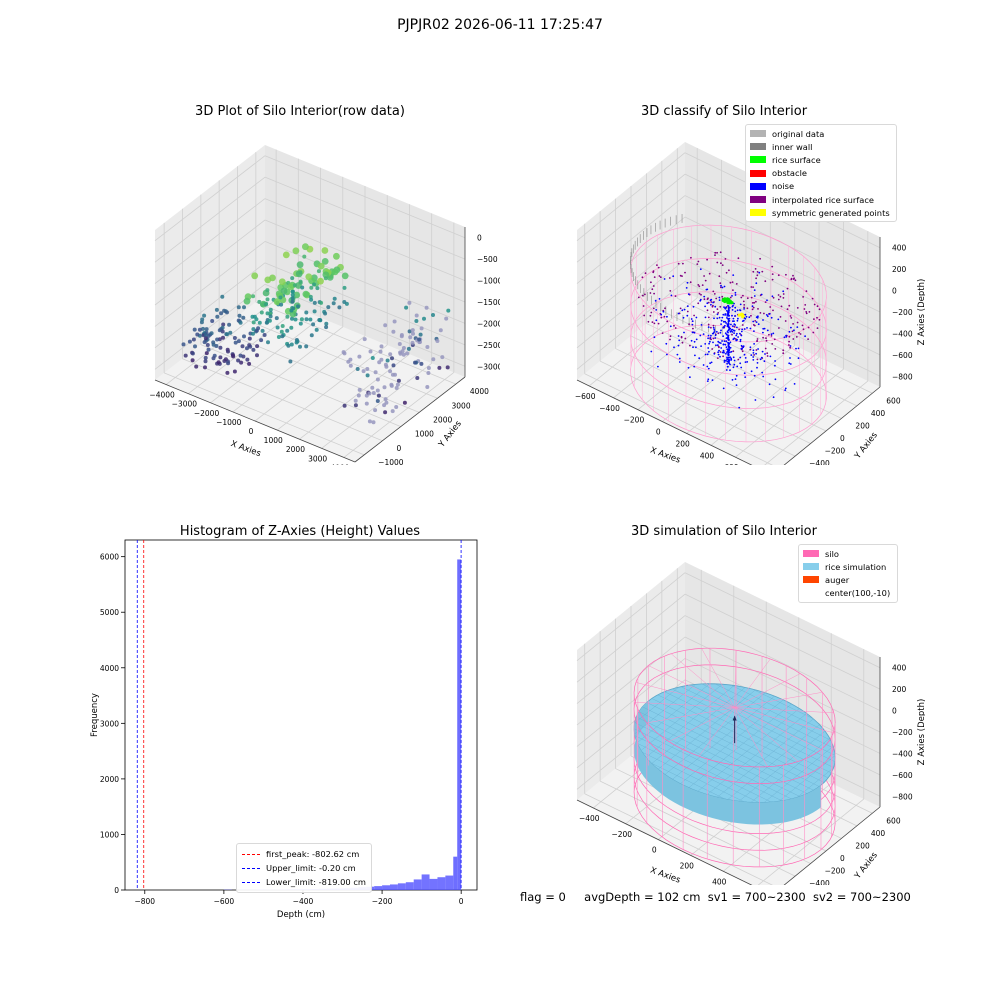 Image resolution: width=1000 pixels, height=1000 pixels. What do you see at coordinates (109, 779) in the screenshot?
I see `histogram-y-tick: 2000` at bounding box center [109, 779].